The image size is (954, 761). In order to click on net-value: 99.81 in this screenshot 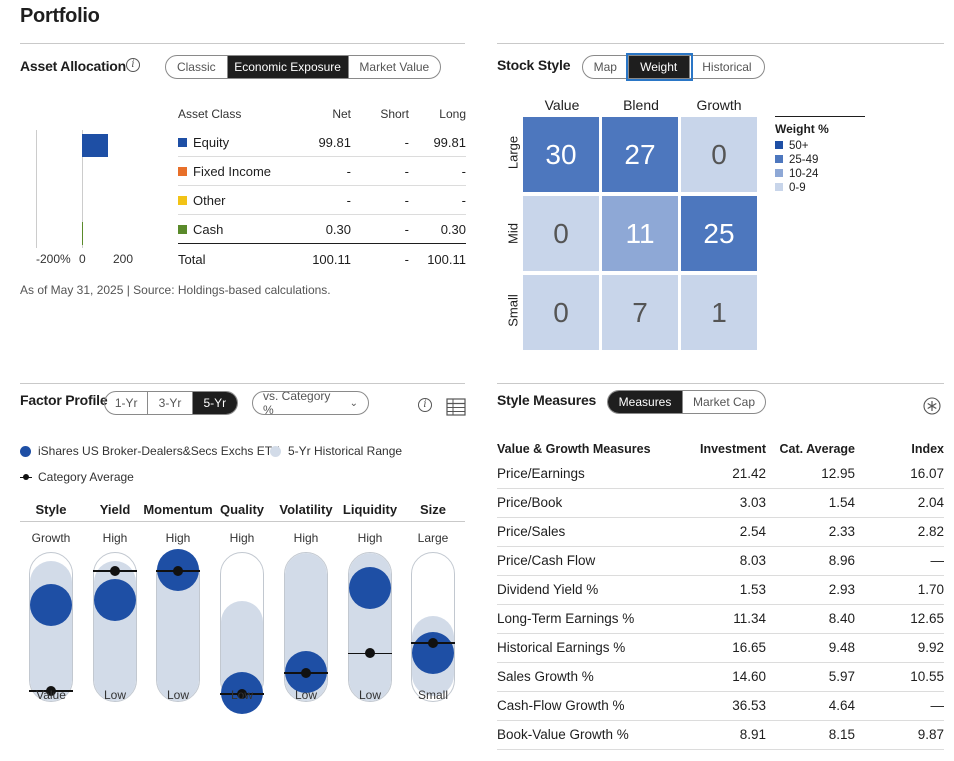, I will do `click(334, 142)`.